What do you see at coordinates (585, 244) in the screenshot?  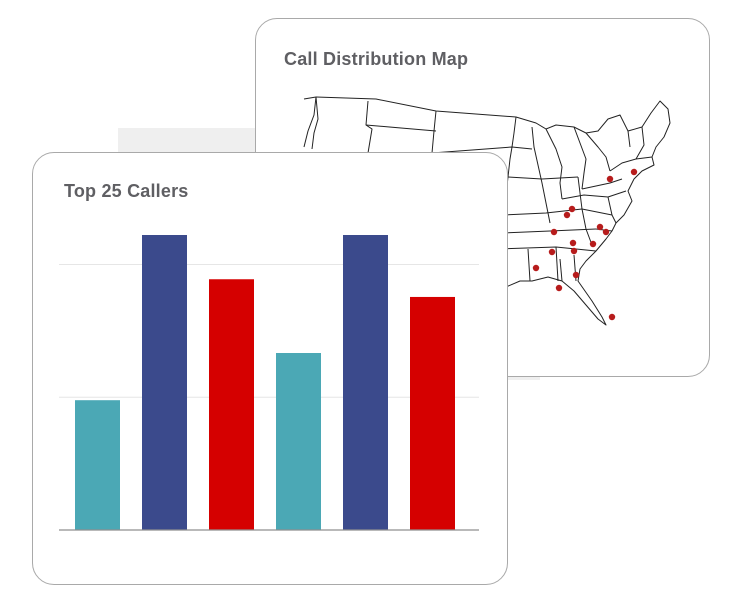 I see `call-markers` at bounding box center [585, 244].